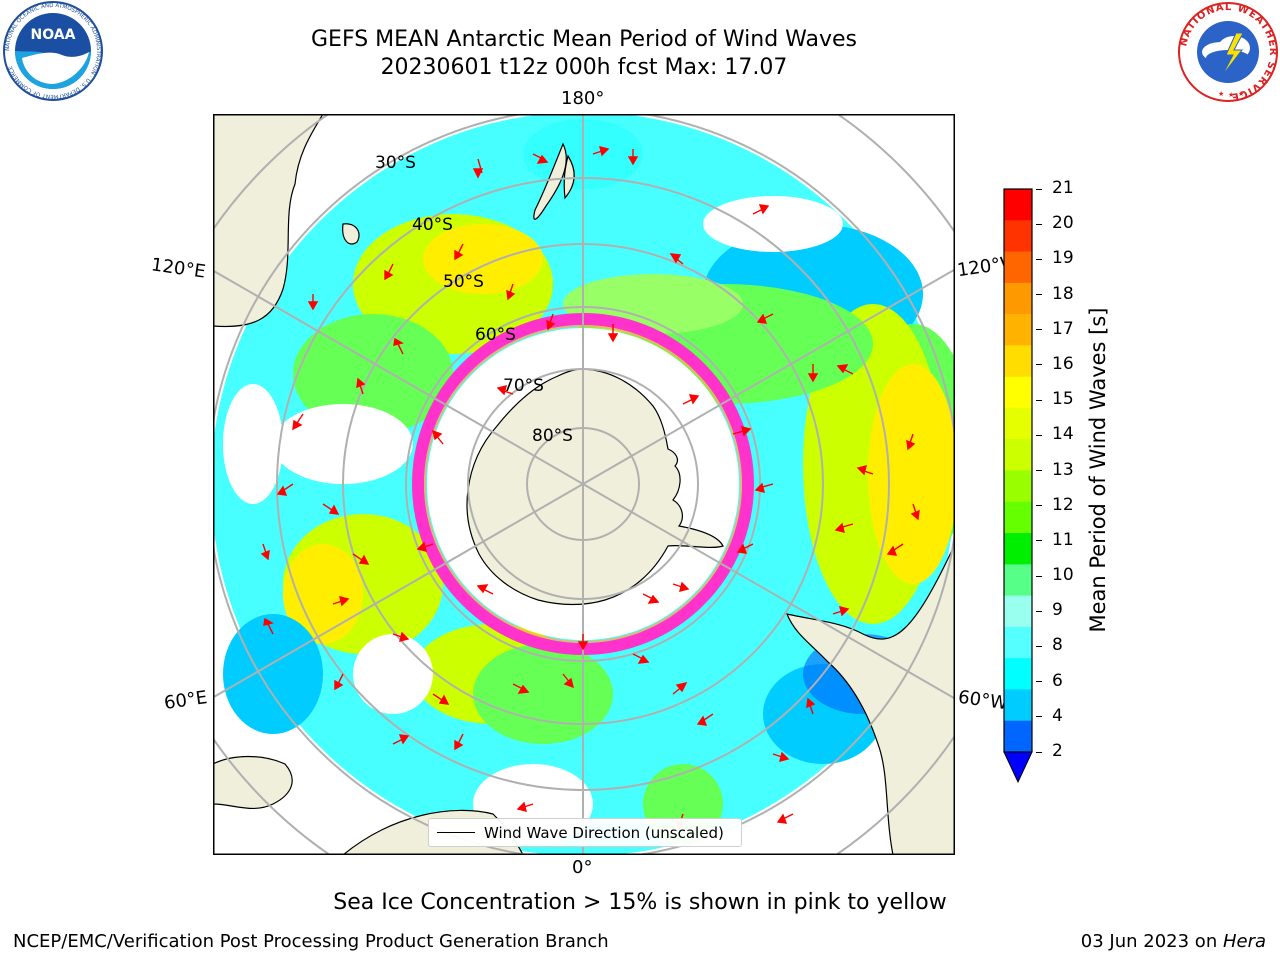 This screenshot has height=960, width=1280. Describe the element at coordinates (1173, 941) in the screenshot. I see `footer-date: 03 Jun 2023 on Hera` at that location.